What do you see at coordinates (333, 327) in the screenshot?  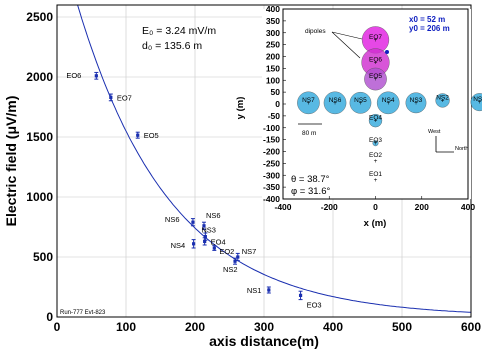 I see `x-tick-label: 400` at bounding box center [333, 327].